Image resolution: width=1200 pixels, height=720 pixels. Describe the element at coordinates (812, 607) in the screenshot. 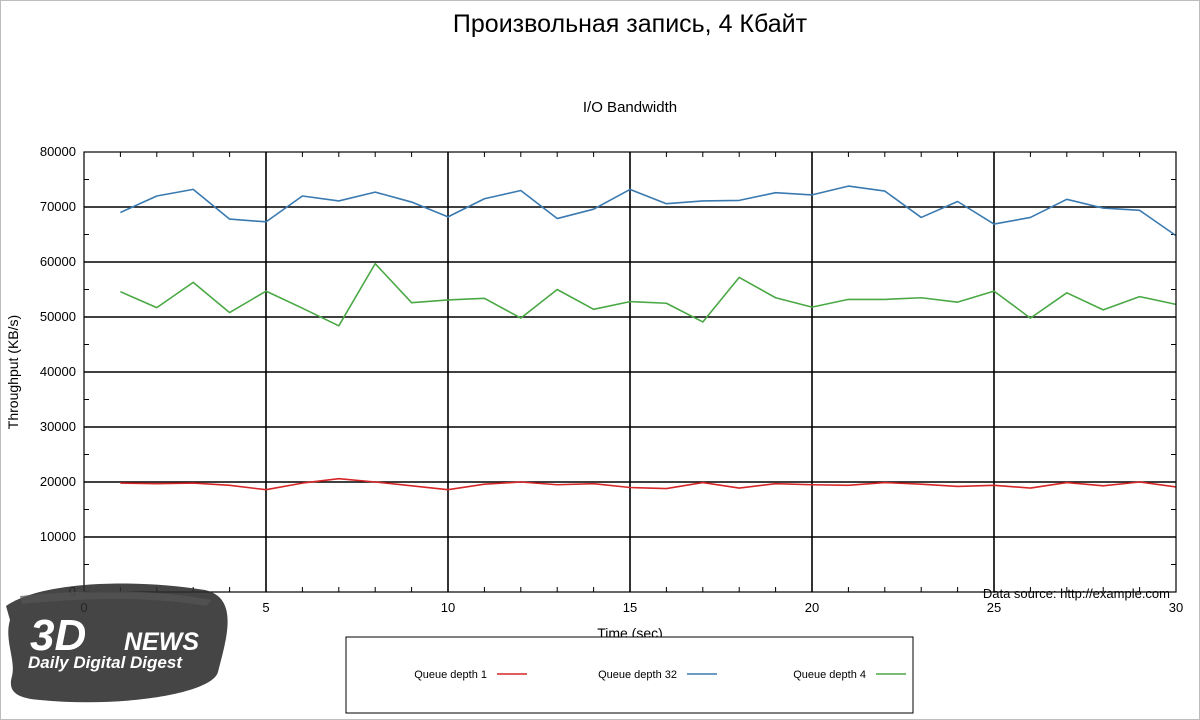

I see `x-tick-label: 20` at that location.